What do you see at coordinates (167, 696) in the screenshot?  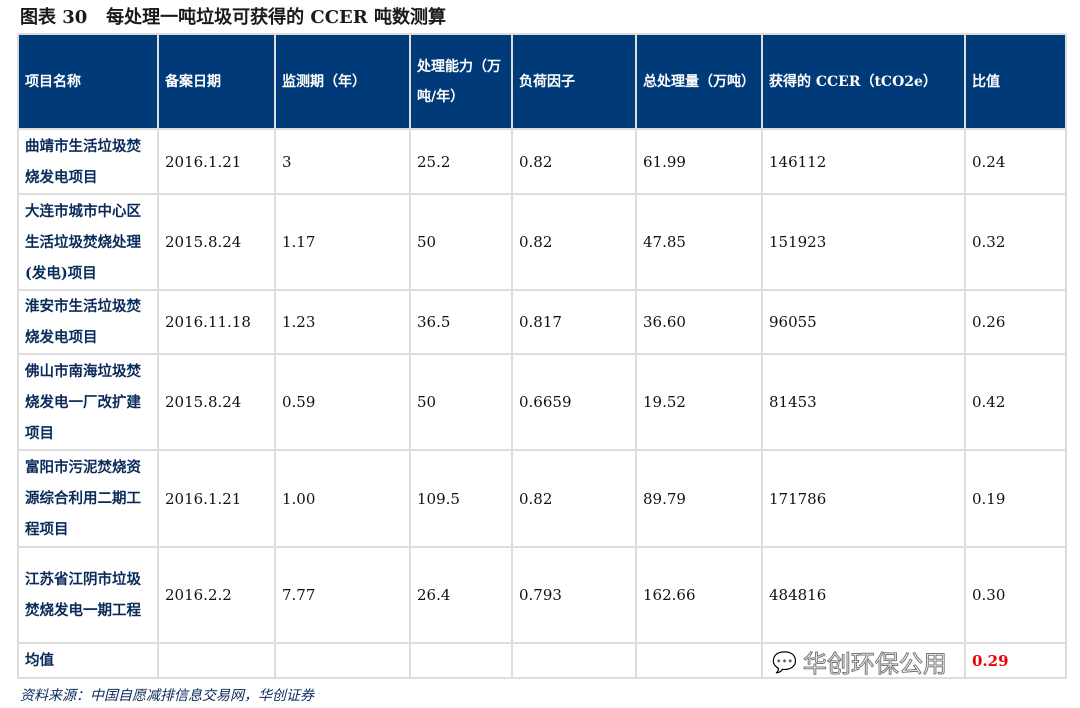 I see `source-note: 资料来源：中国自愿减排信息交易网，华创证券` at bounding box center [167, 696].